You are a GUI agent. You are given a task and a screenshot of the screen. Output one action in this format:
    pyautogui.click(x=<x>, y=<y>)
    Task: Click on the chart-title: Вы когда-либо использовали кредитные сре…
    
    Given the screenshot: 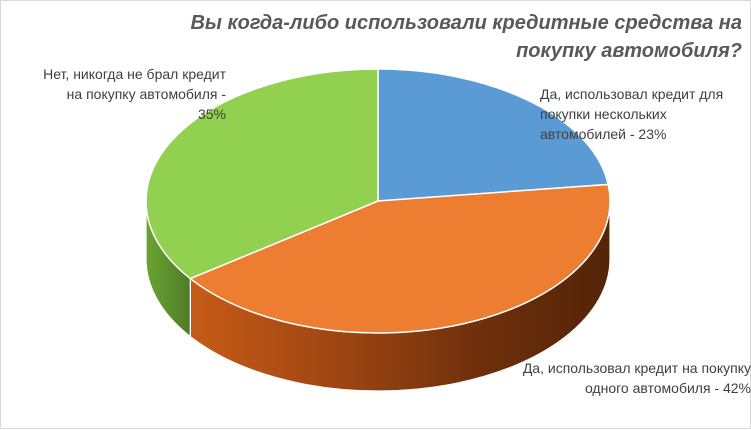 What is the action you would take?
    pyautogui.click(x=466, y=37)
    